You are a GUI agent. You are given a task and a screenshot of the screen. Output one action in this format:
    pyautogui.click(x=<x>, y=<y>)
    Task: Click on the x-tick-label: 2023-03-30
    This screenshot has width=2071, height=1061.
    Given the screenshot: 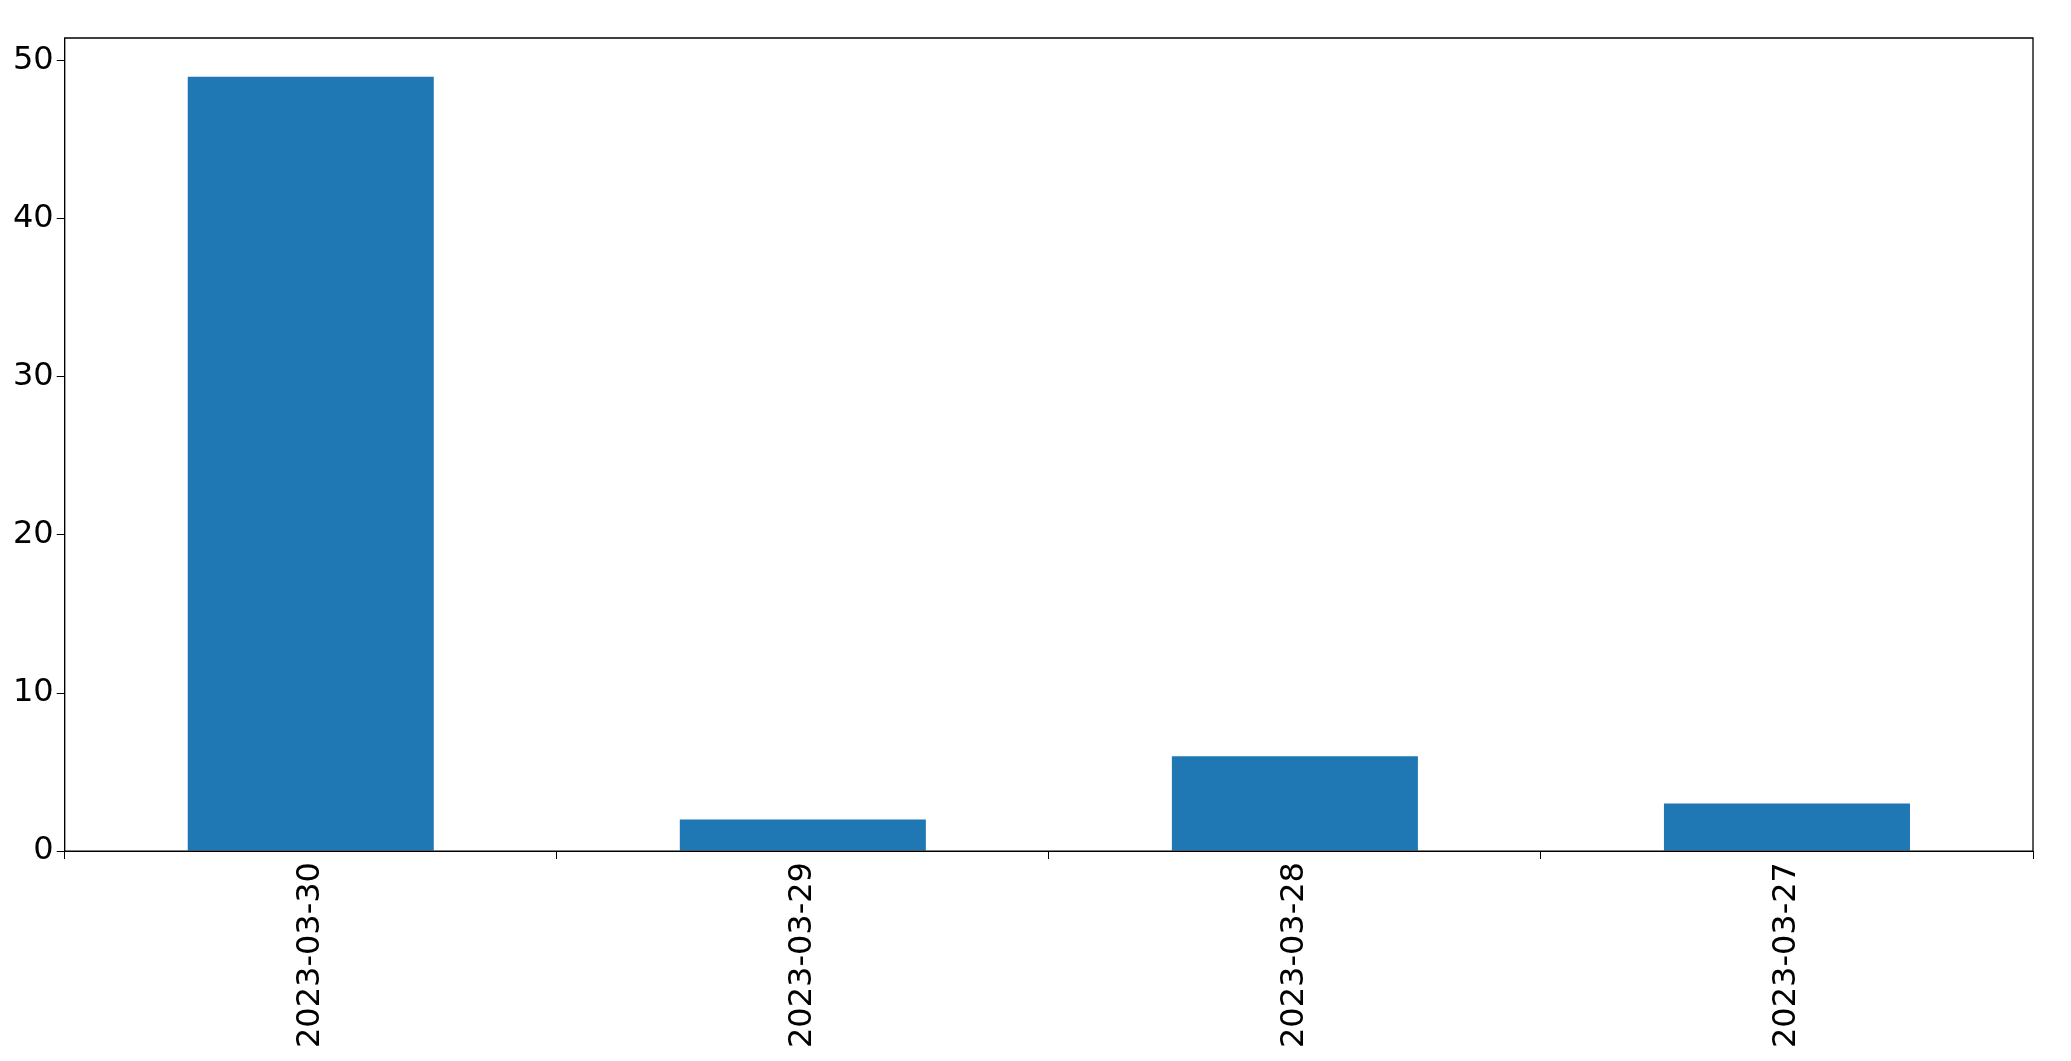 What is the action you would take?
    pyautogui.click(x=308, y=955)
    